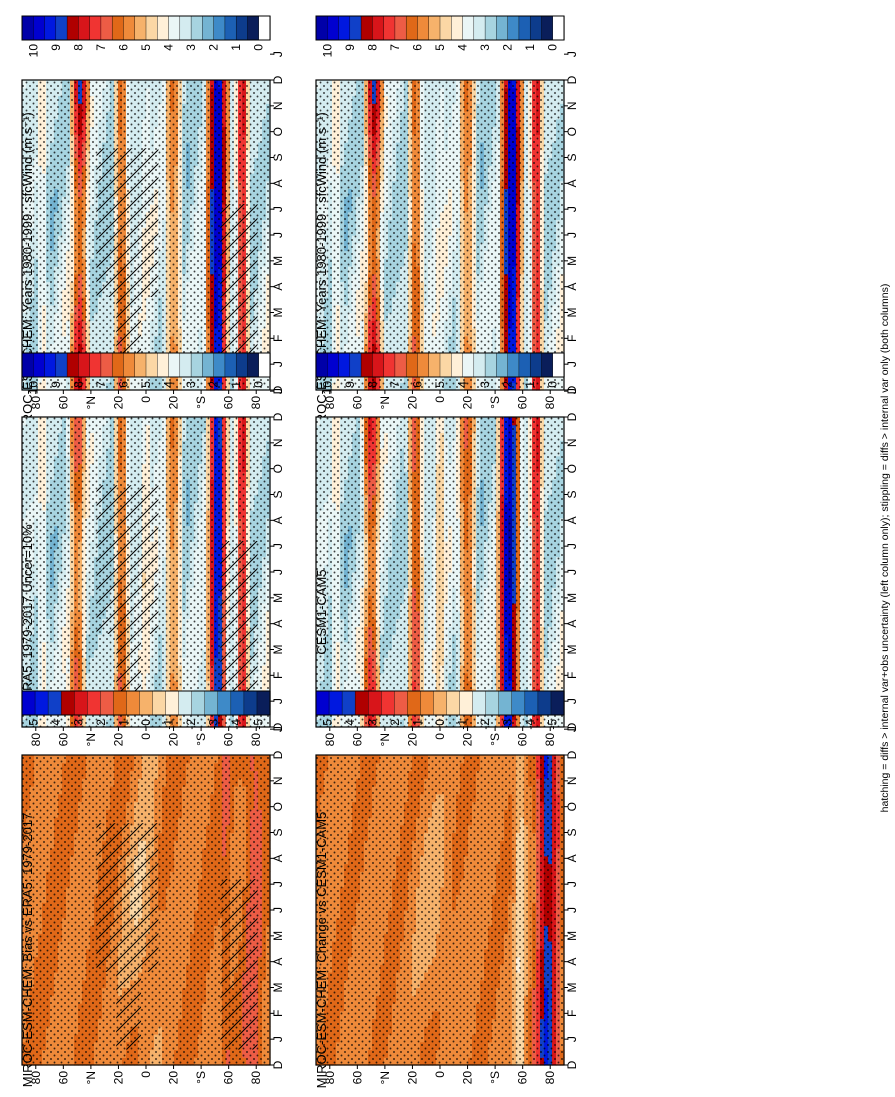 The image size is (895, 1097). I want to click on month-tick-label: F, so click(278, 338).